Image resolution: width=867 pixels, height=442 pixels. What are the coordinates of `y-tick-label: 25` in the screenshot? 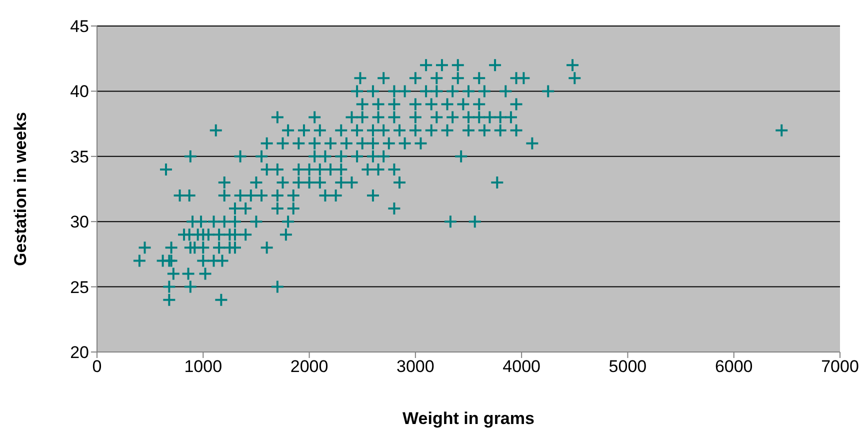 It's located at (79, 287).